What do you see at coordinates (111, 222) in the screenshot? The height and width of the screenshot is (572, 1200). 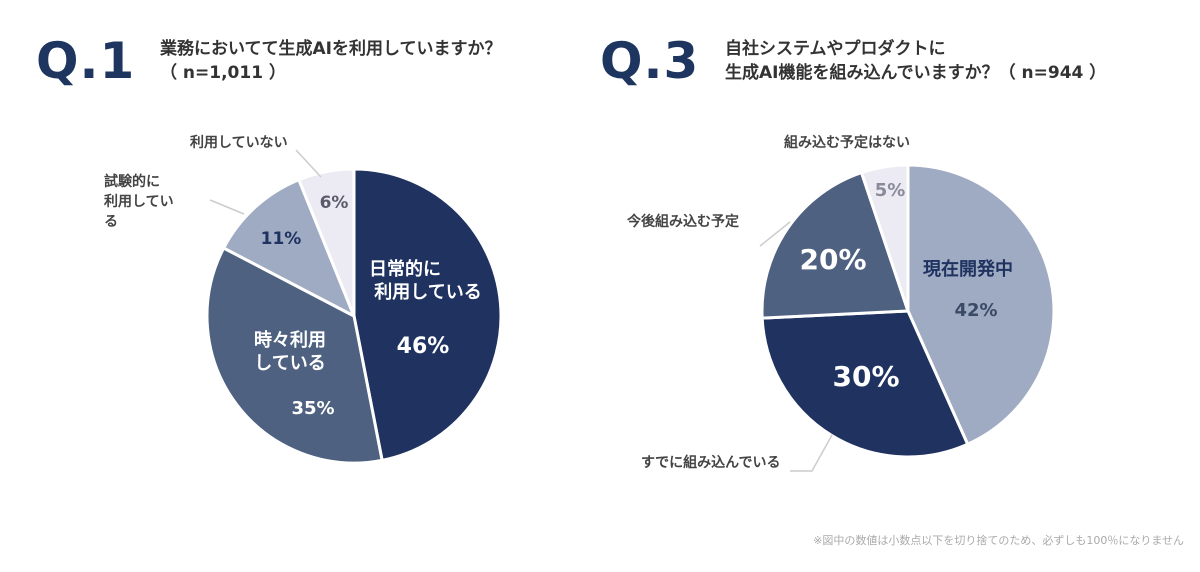 I see `q1-callout-trial-line-3: る` at bounding box center [111, 222].